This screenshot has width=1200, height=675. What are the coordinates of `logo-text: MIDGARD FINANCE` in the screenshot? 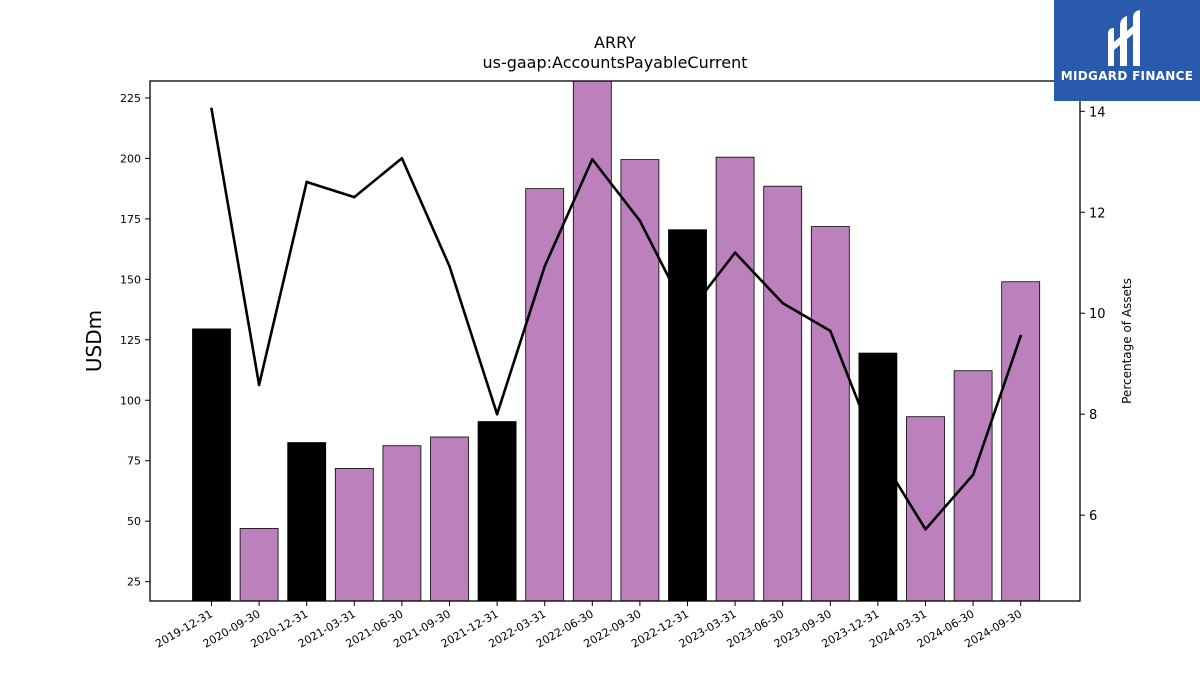 It's located at (1127, 76).